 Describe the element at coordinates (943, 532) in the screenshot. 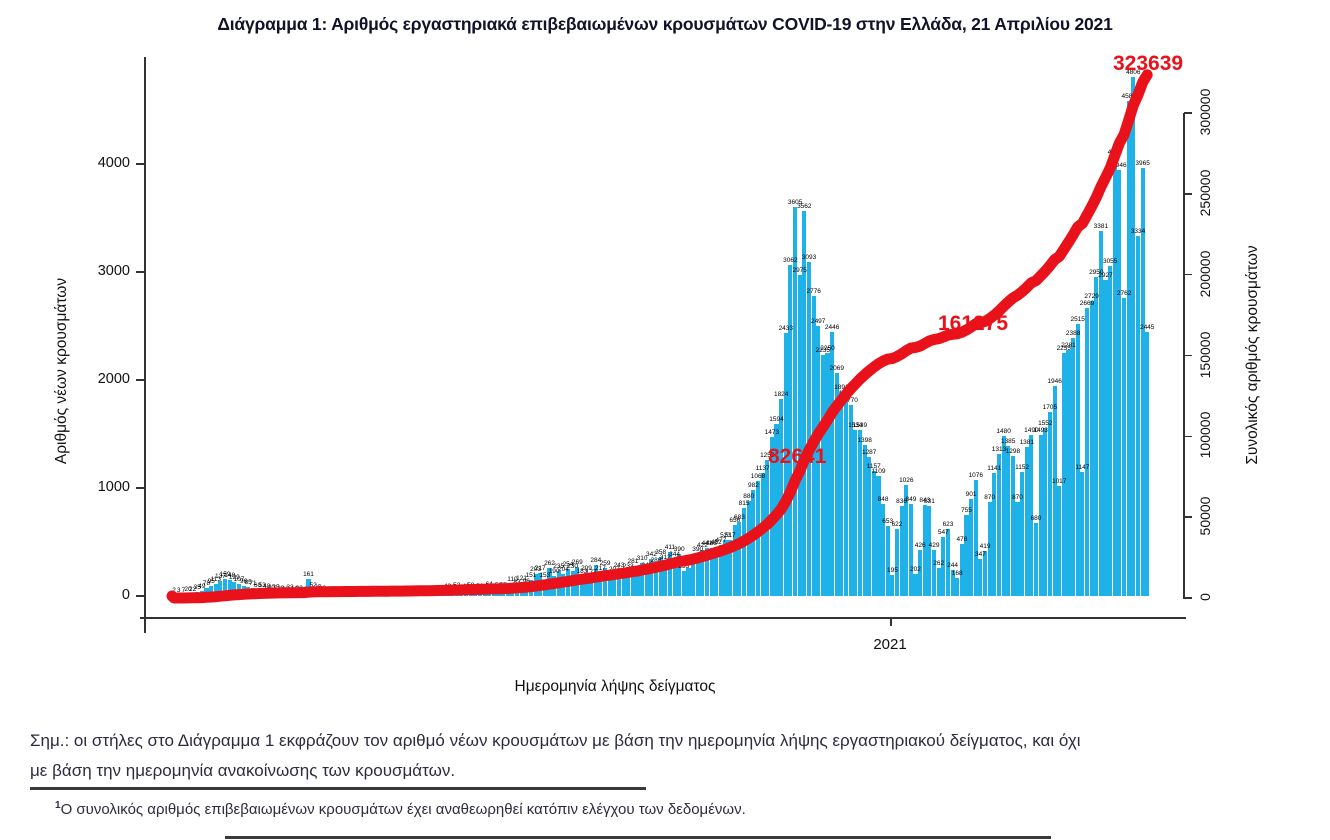

I see `daily-cases-bar-label: 547` at that location.